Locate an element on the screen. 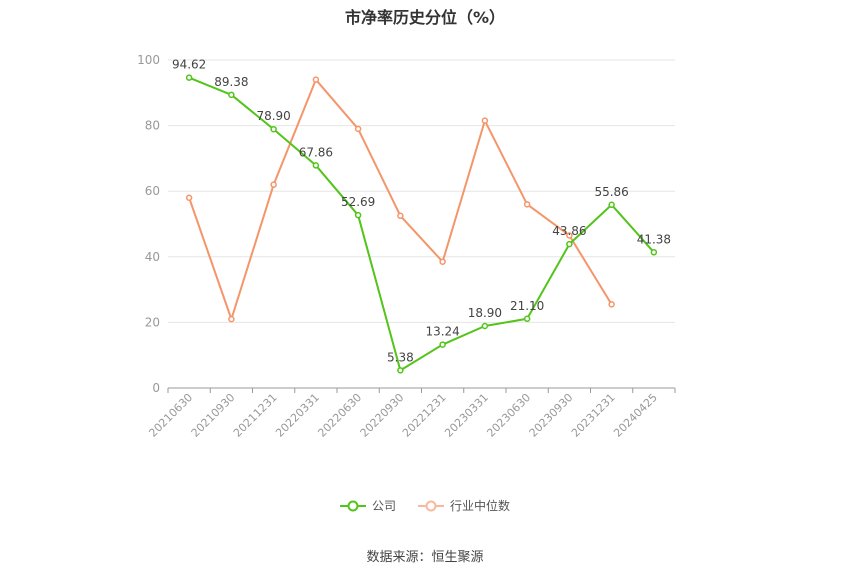 The height and width of the screenshot is (575, 850). legend-item-industry-median: 行业中位数 is located at coordinates (464, 505).